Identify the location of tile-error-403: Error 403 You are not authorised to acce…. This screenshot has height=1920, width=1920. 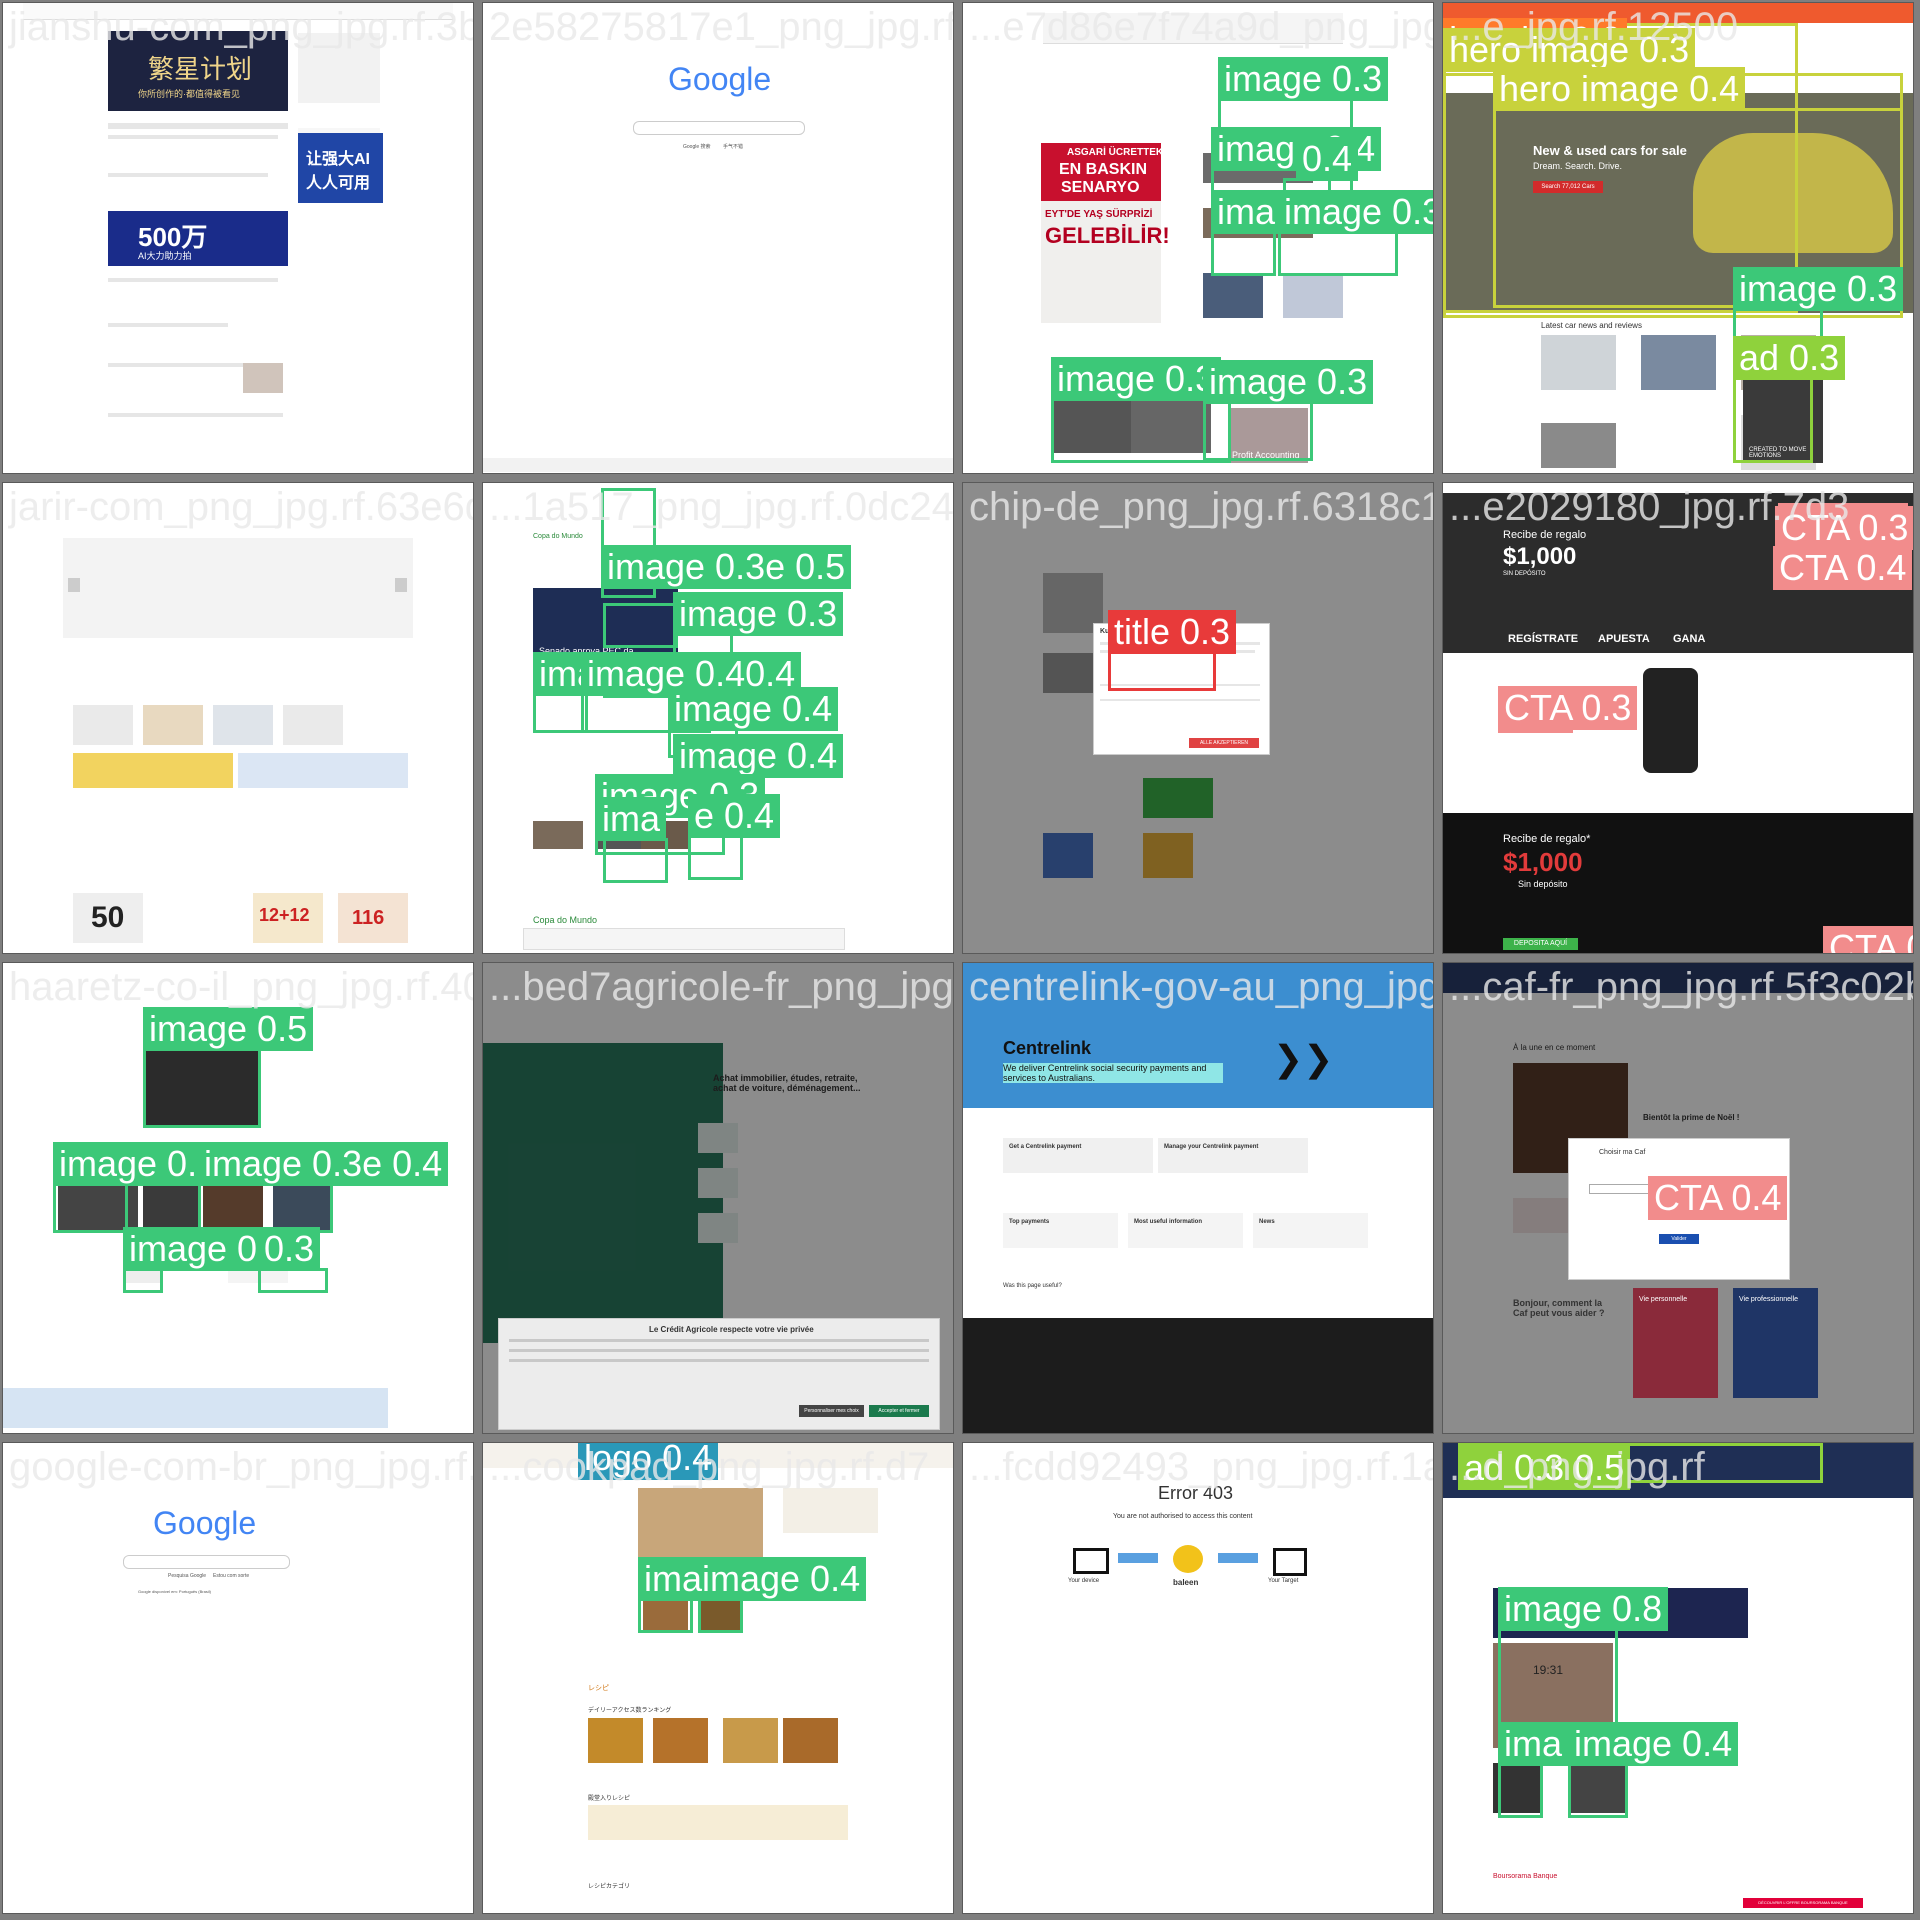
(1198, 1678).